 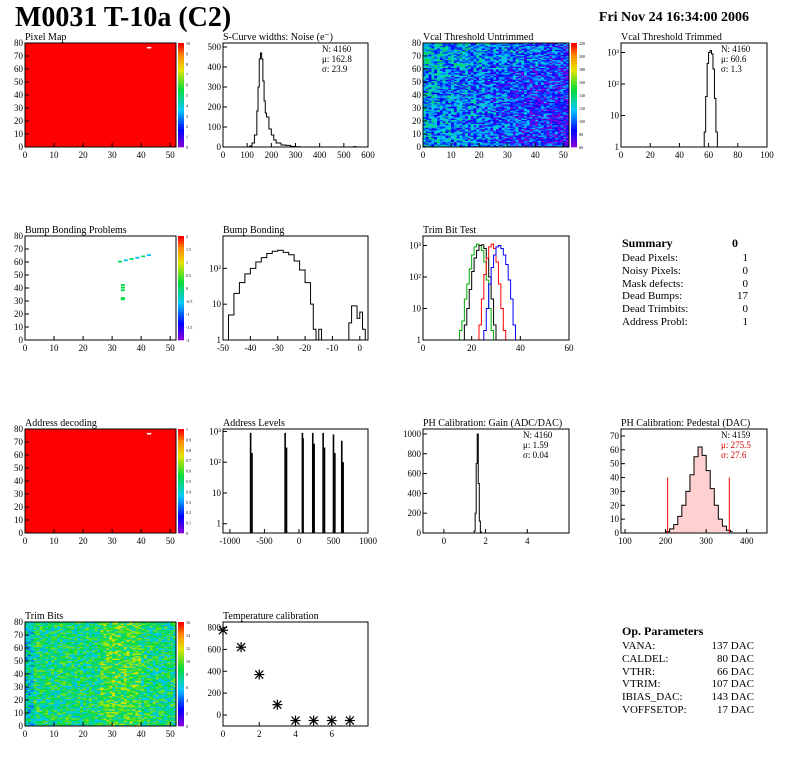 I want to click on chart-title: Trim Bit Test, so click(x=449, y=230).